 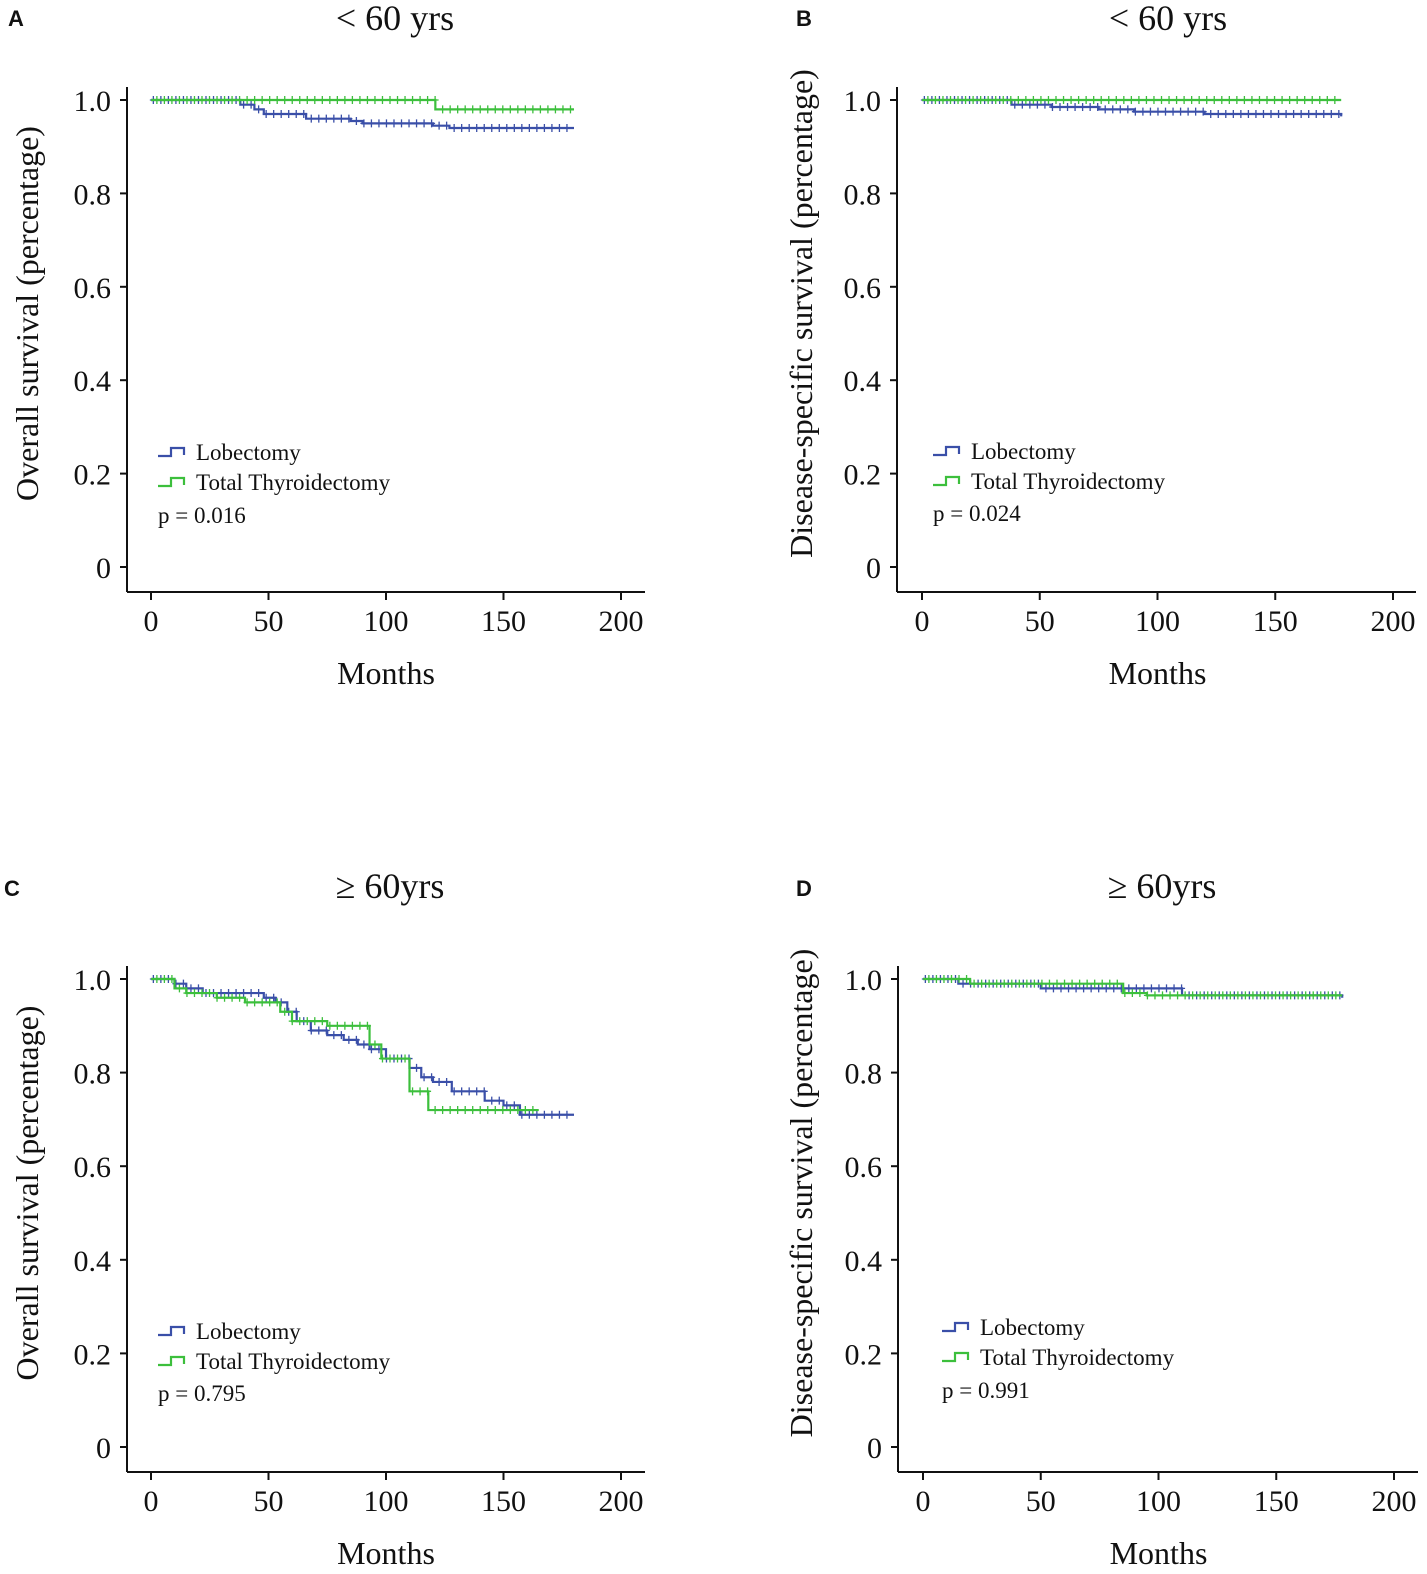 I want to click on x-tick-label: 200, so click(x=1394, y=1501).